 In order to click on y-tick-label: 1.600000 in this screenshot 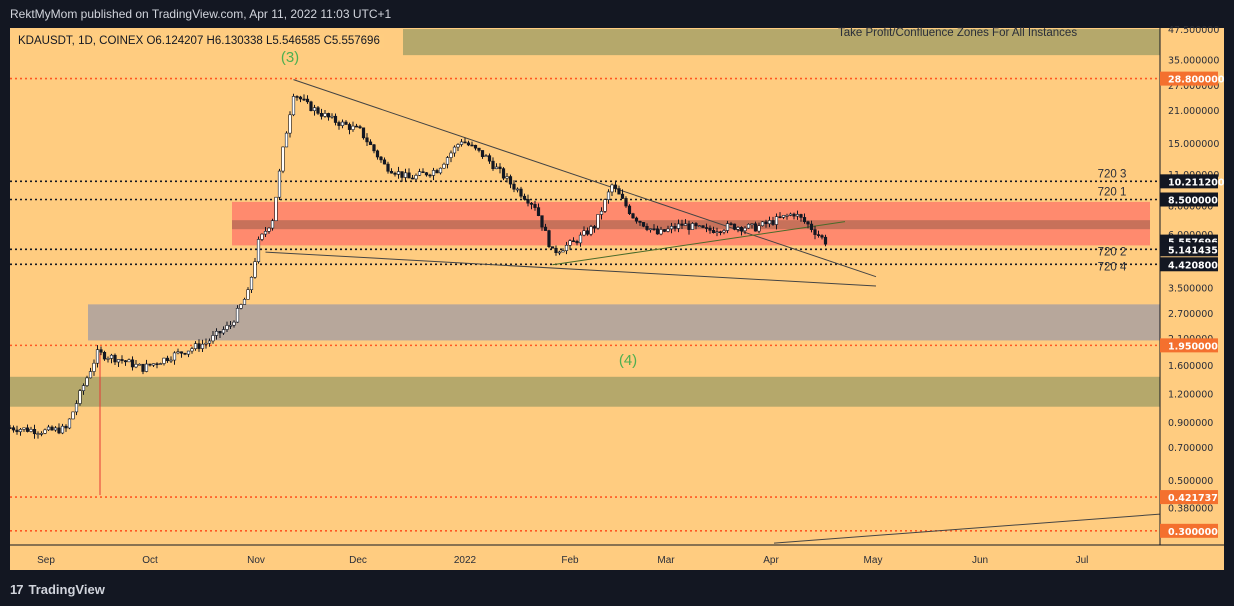, I will do `click(1190, 366)`.